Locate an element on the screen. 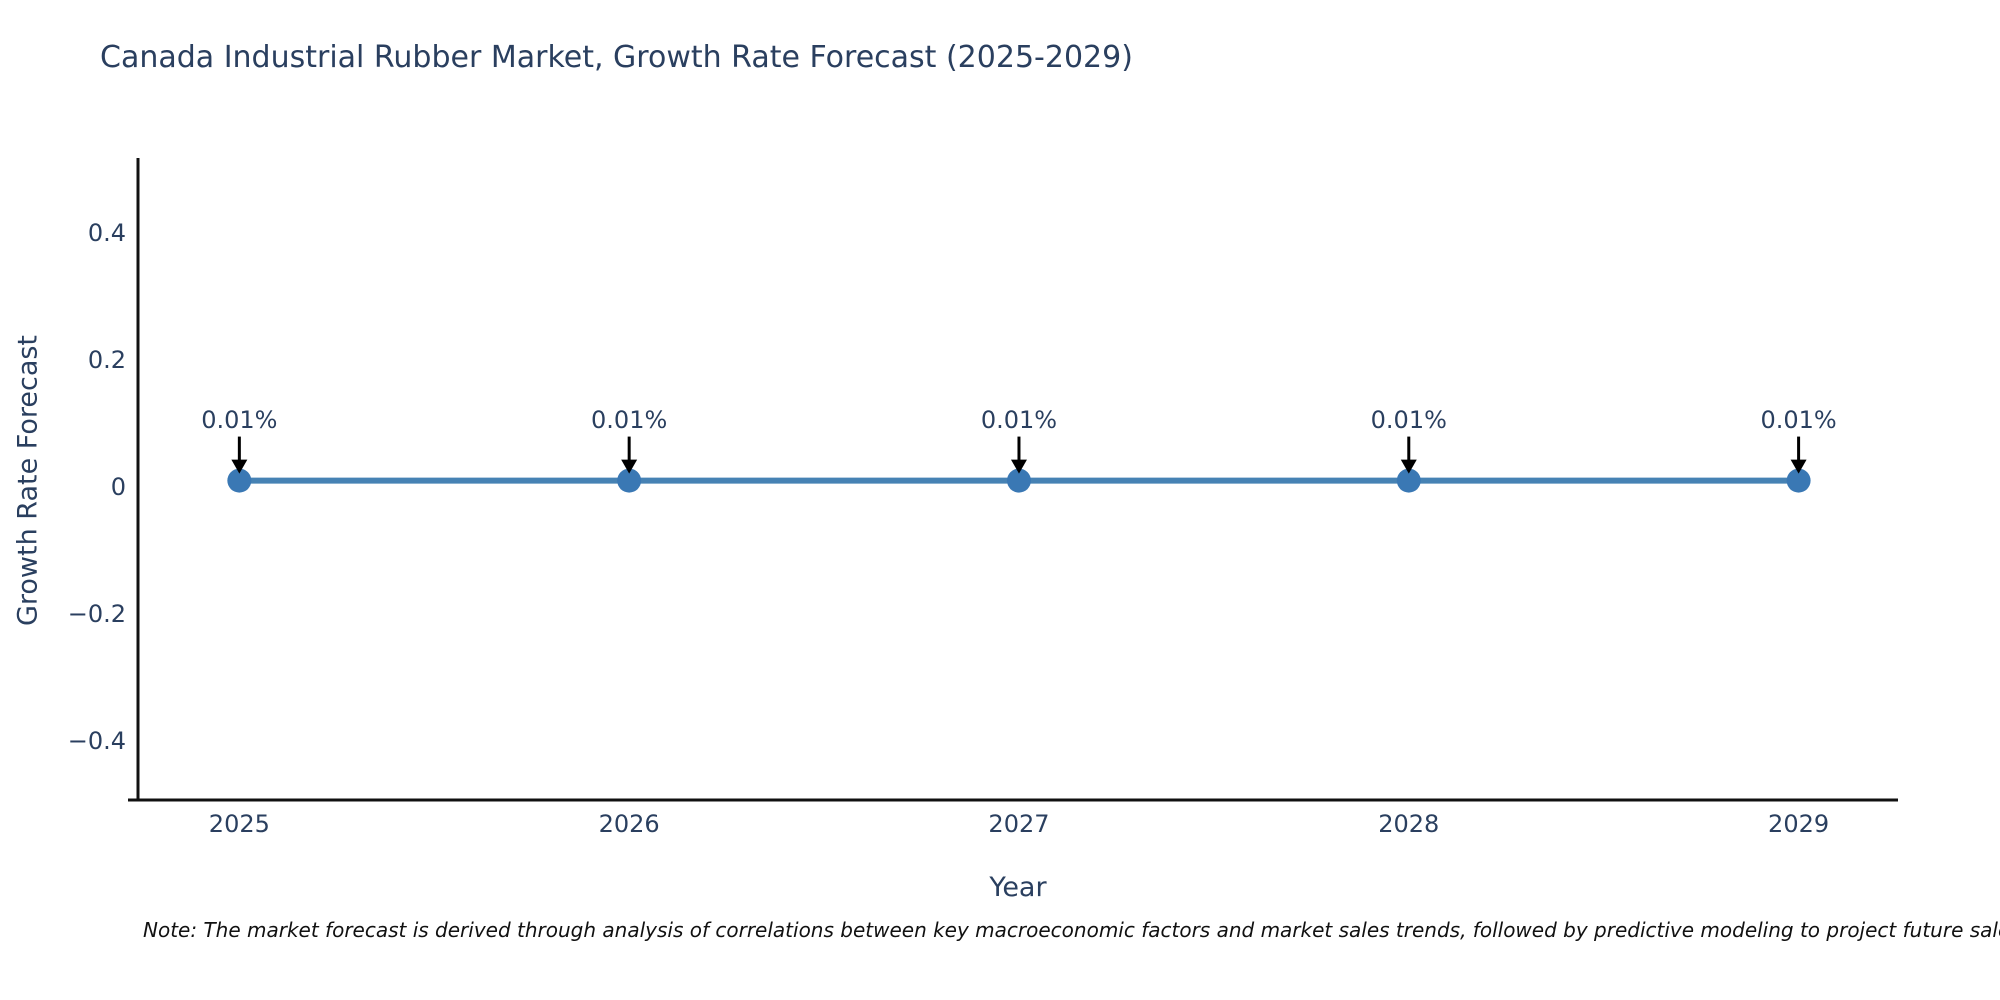 This screenshot has width=2000, height=1000. x-tick-label: 2026 is located at coordinates (629, 824).